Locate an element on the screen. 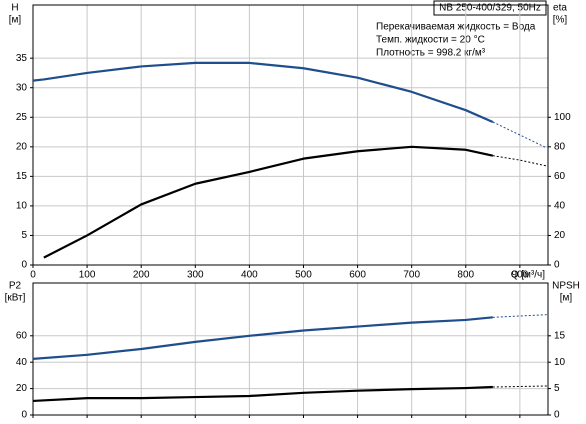 Image resolution: width=586 pixels, height=424 pixels. y2-tick-label: 60 is located at coordinates (560, 176).